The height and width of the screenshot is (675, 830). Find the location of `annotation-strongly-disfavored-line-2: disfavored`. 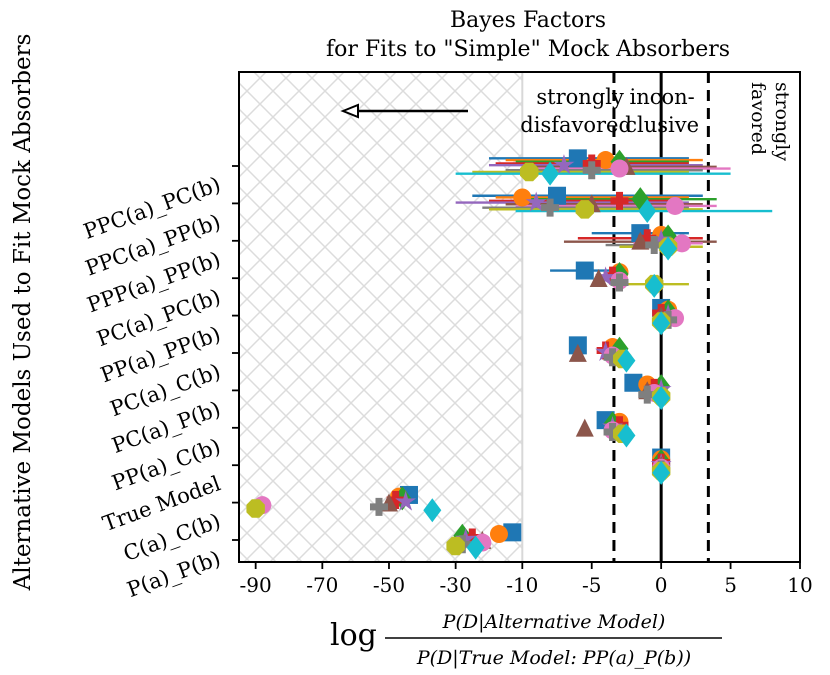

annotation-strongly-disfavored-line-2: disfavored is located at coordinates (576, 125).